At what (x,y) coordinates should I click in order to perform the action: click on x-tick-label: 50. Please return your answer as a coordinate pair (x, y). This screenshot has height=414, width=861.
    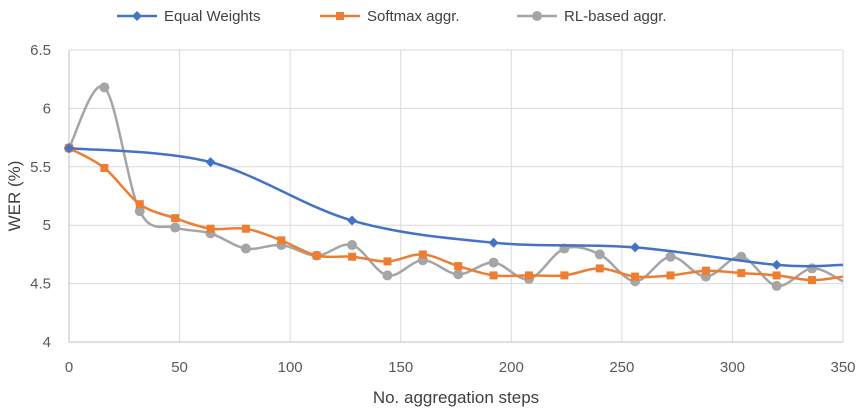
    Looking at the image, I should click on (179, 367).